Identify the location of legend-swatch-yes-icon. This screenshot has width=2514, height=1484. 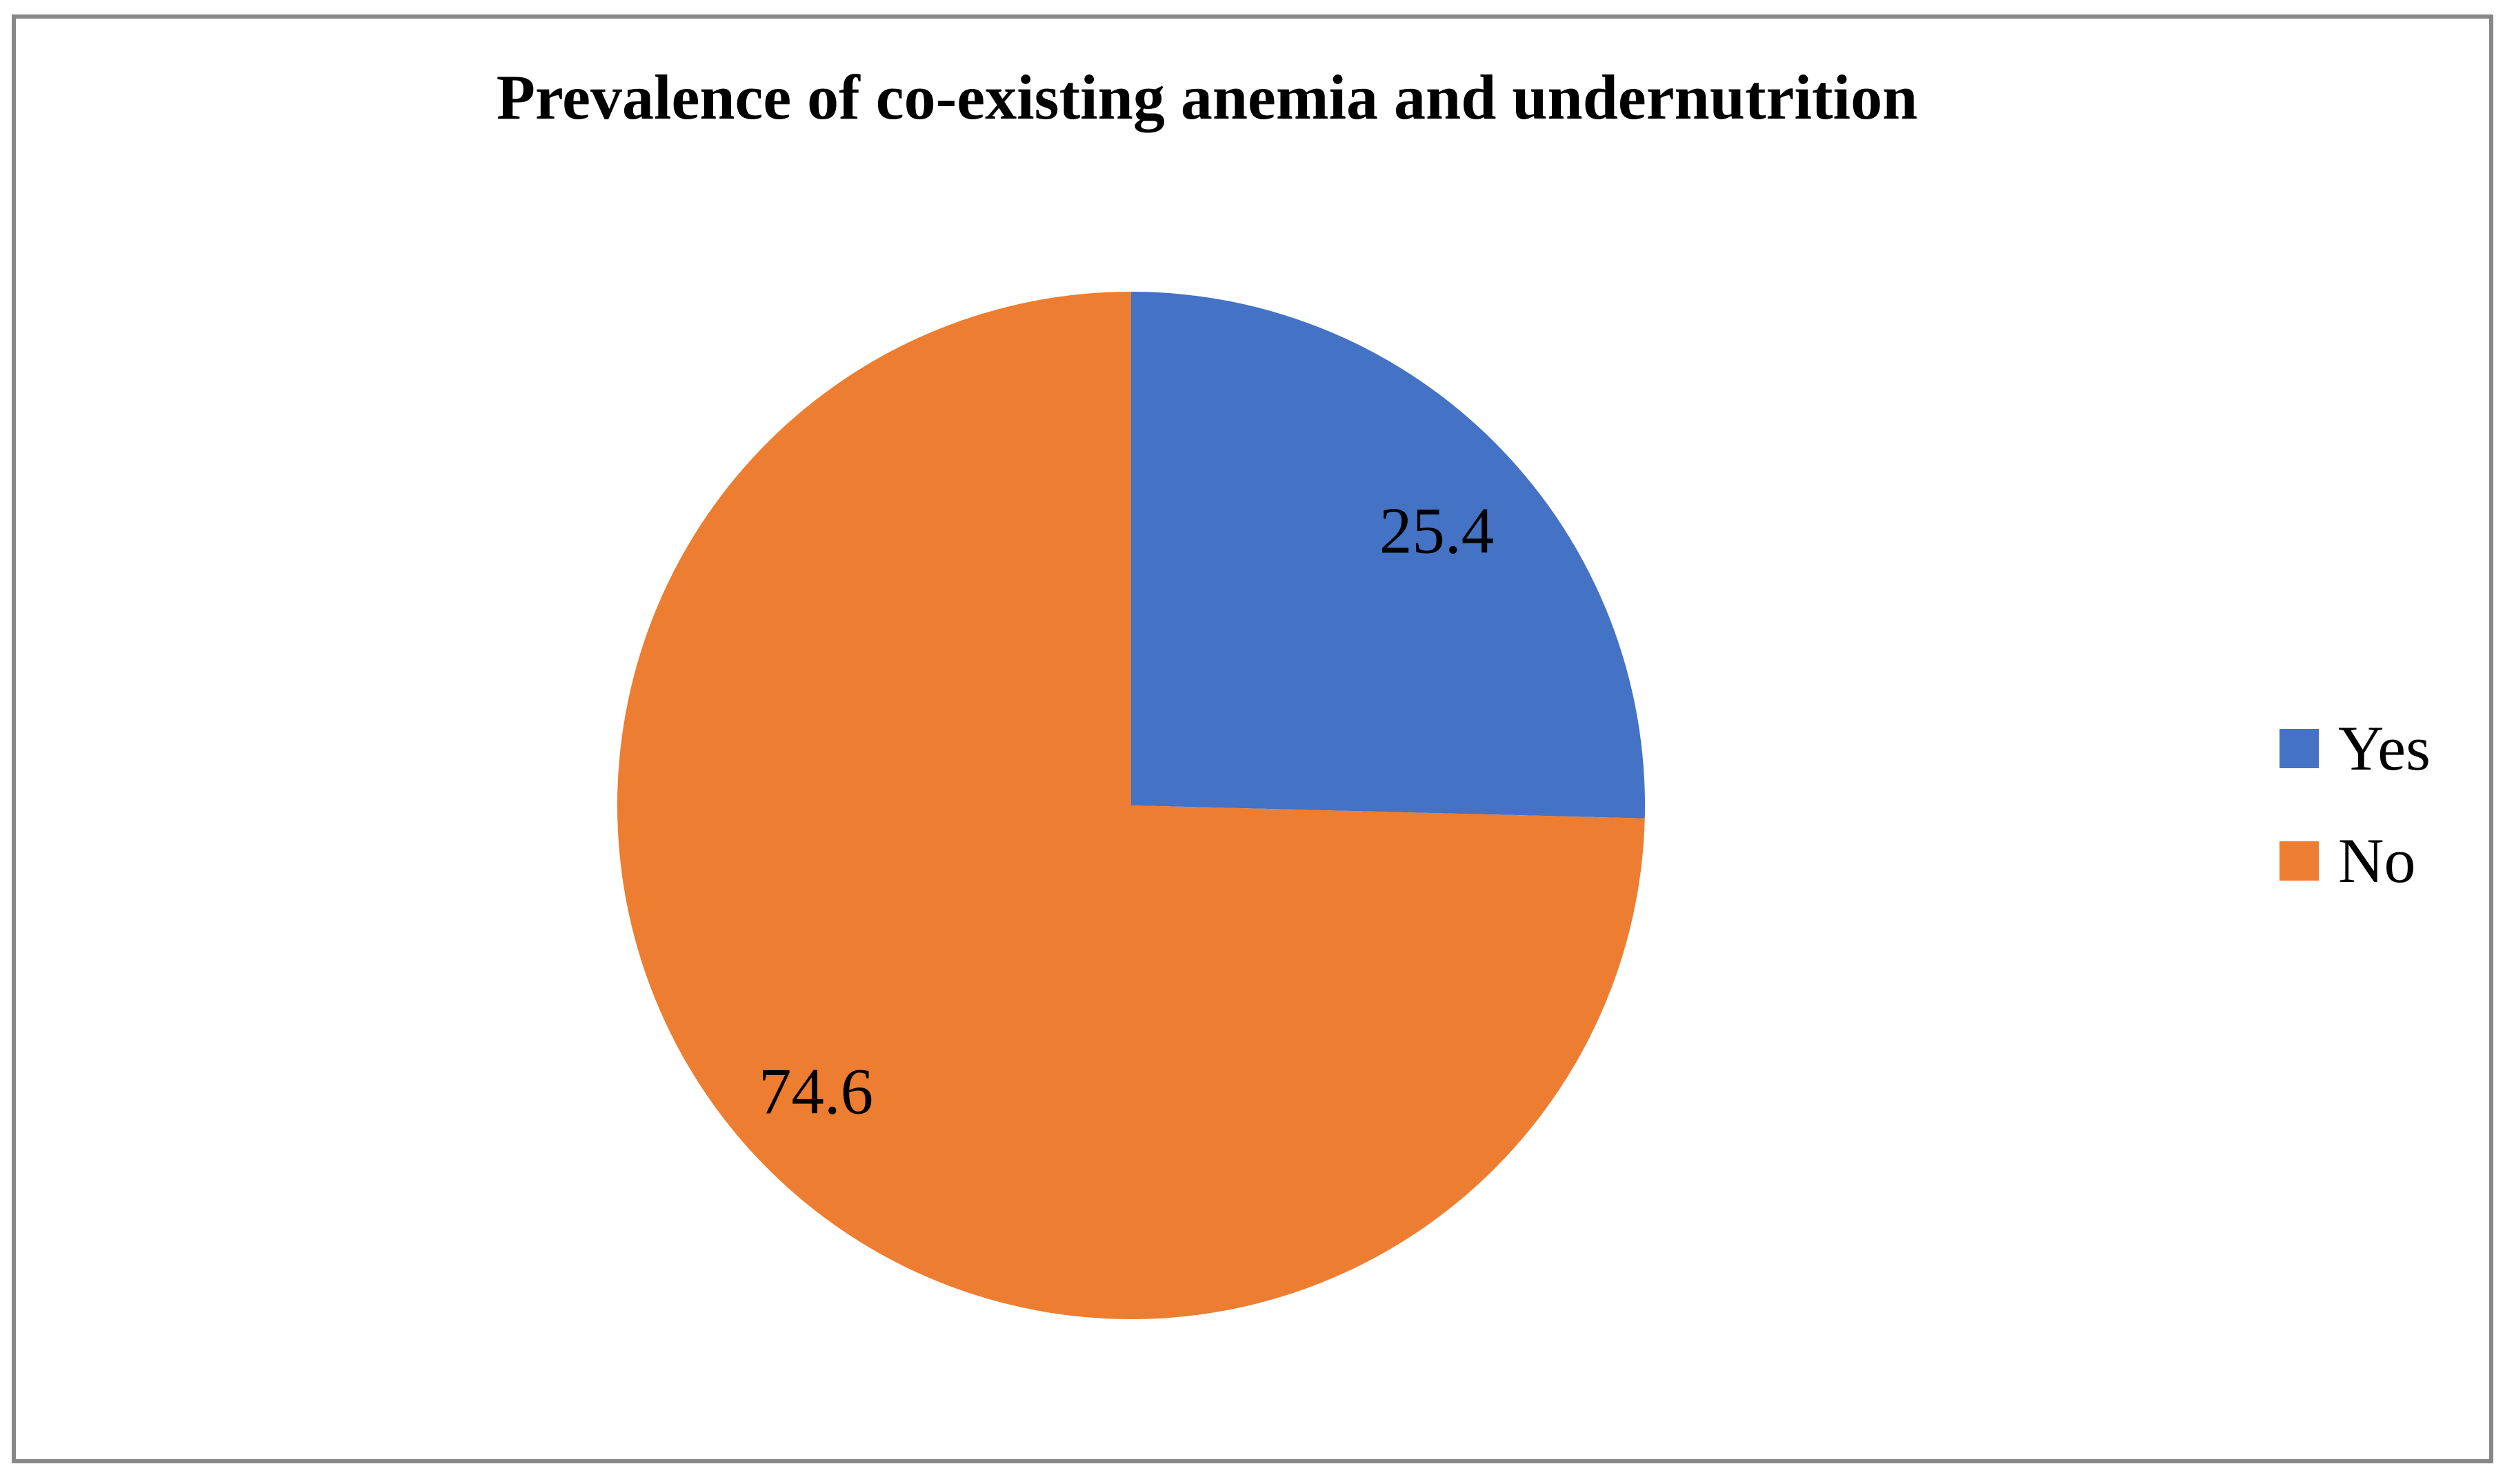
(2299, 748).